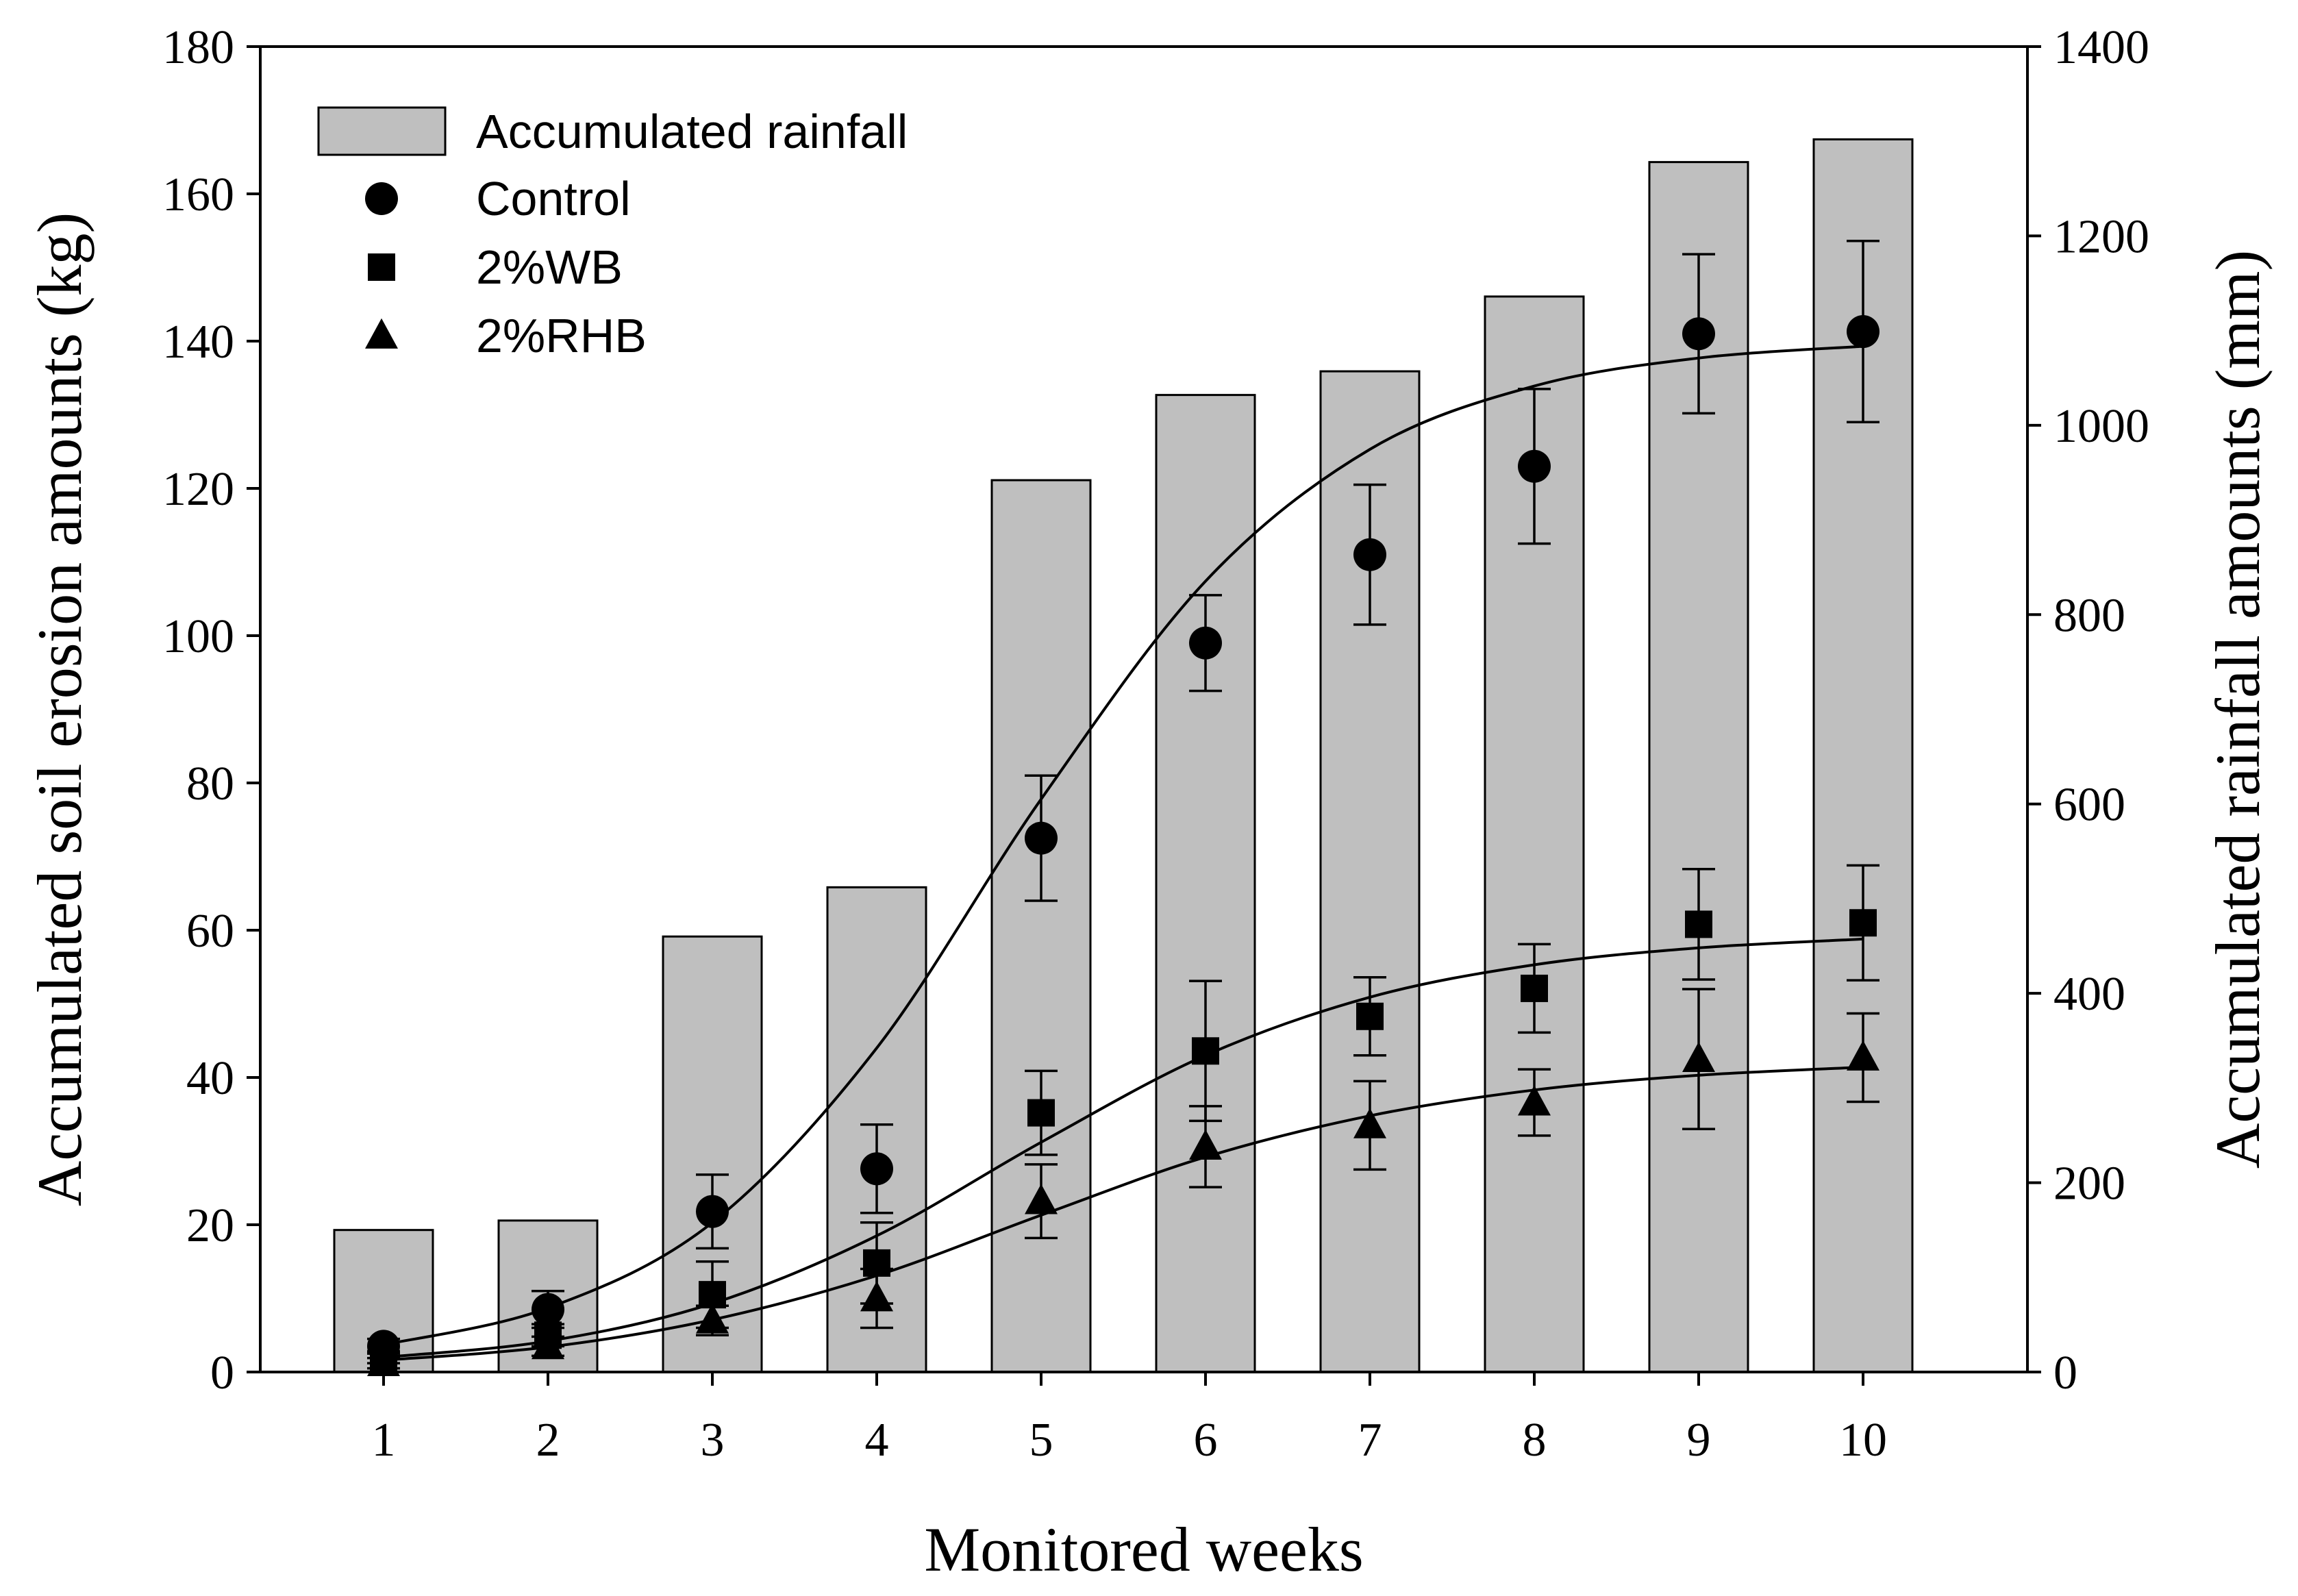  Describe the element at coordinates (1041, 1440) in the screenshot. I see `x-tick-label: 5` at that location.